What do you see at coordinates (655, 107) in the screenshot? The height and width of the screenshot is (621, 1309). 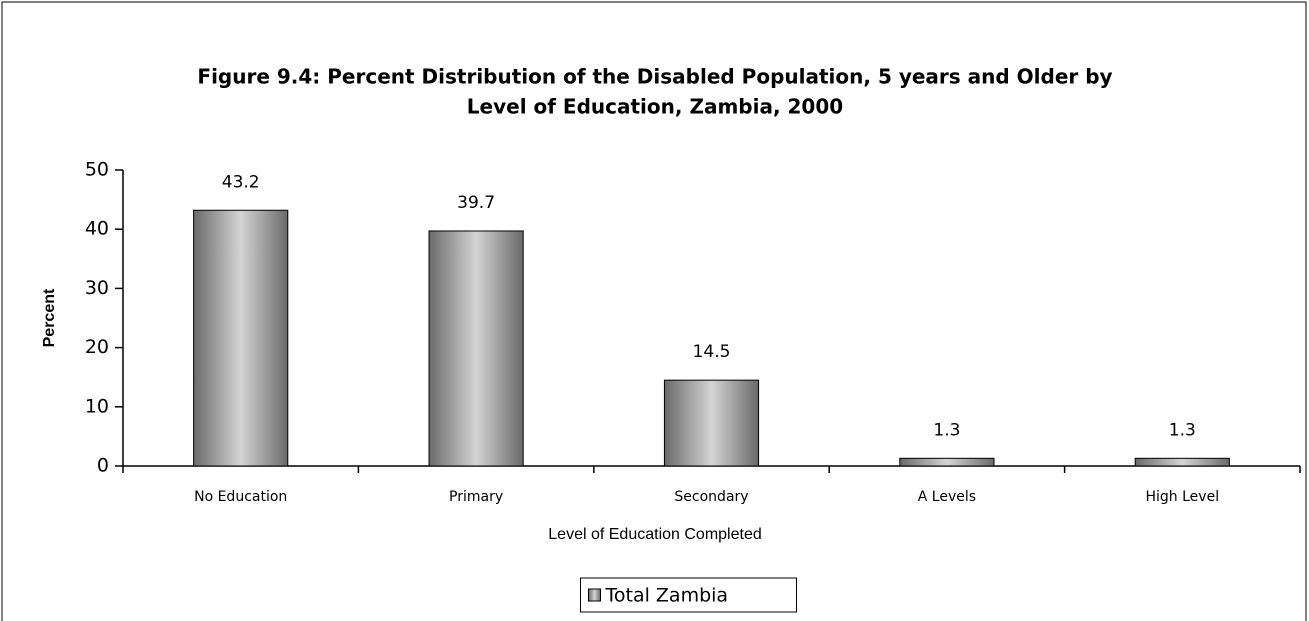 I see `chart-title: Level of Education, Zambia, 2000` at bounding box center [655, 107].